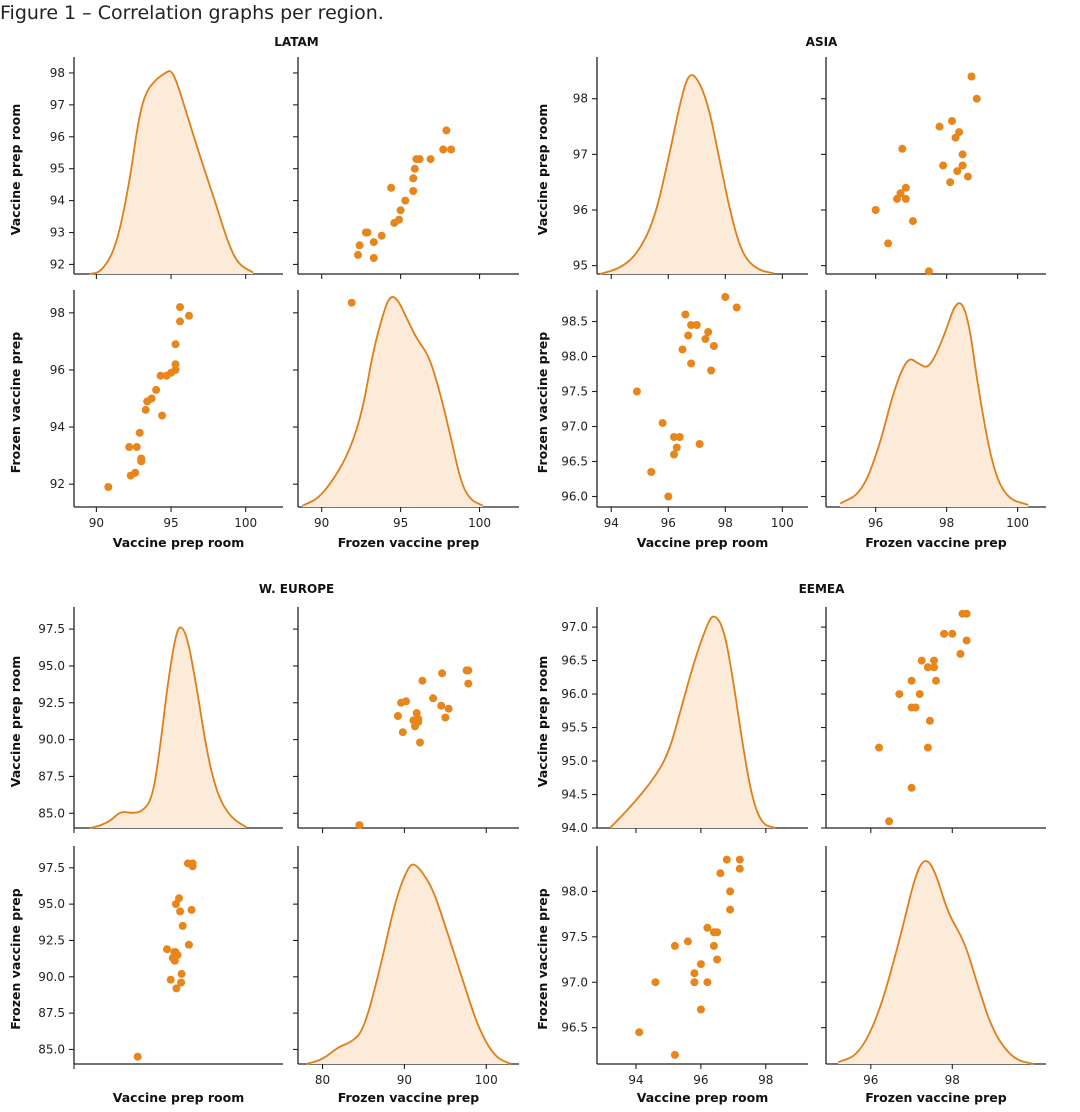  I want to click on y-tick-label: 97.5, so click(574, 392).